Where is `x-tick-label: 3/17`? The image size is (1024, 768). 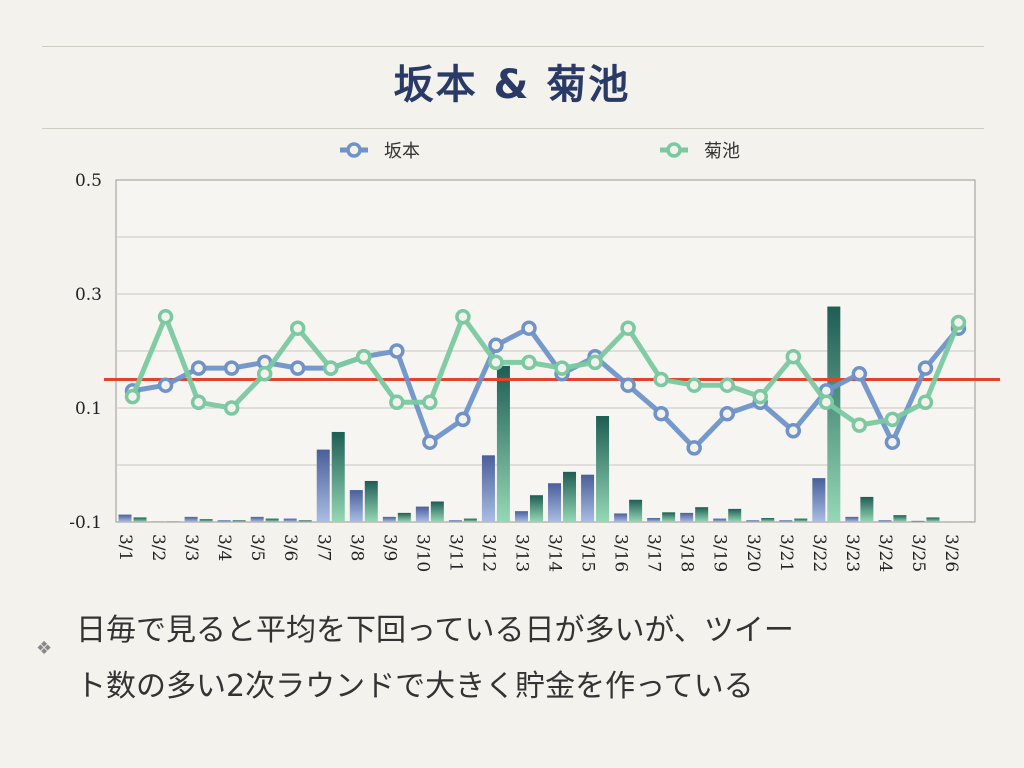
x-tick-label: 3/17 is located at coordinates (654, 553).